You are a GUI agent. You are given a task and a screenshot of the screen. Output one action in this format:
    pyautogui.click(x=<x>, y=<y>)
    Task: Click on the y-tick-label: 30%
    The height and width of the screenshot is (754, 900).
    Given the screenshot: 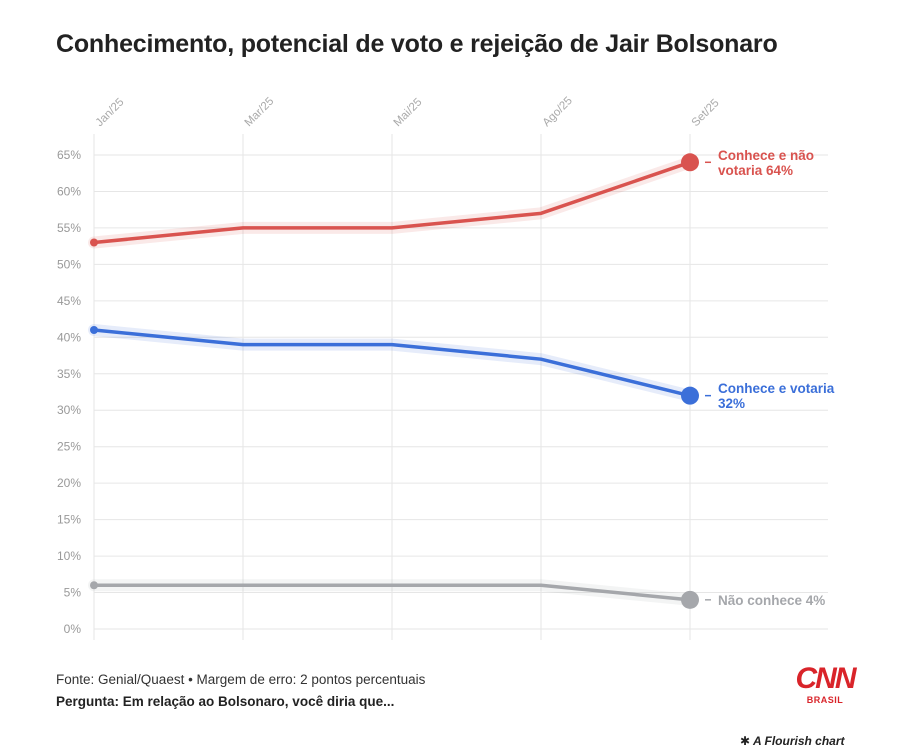 What is the action you would take?
    pyautogui.click(x=69, y=410)
    